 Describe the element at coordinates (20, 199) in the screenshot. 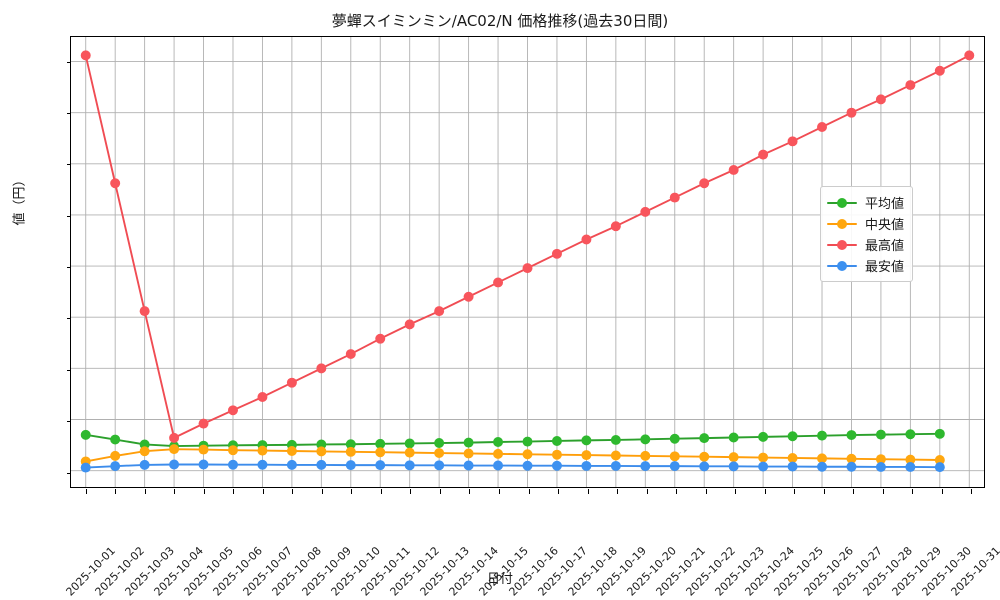

I see `y-axis-label: 値（円）` at that location.